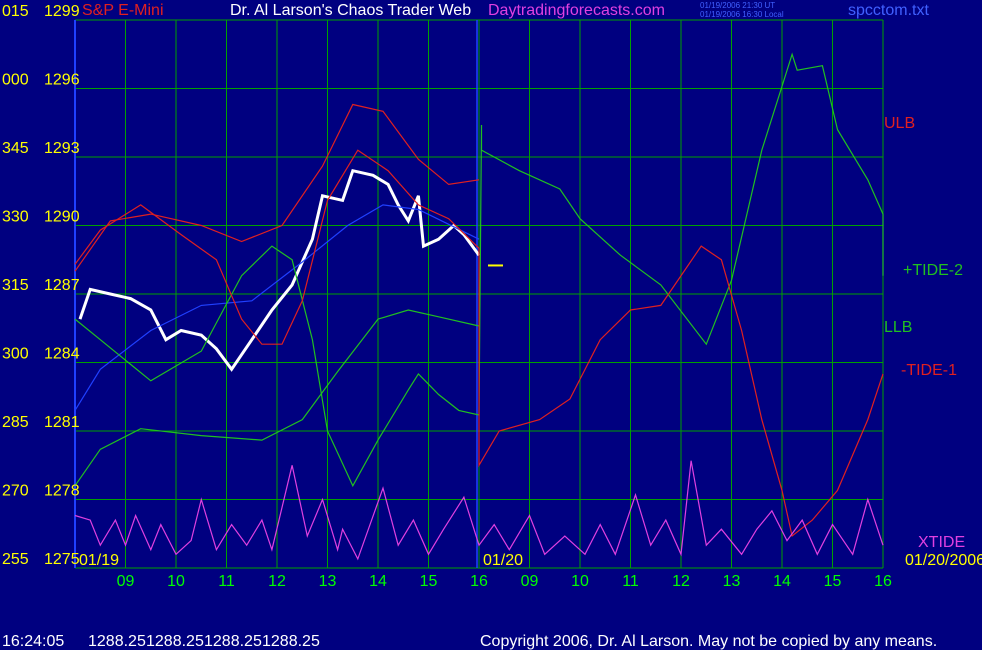 The image size is (982, 650). I want to click on angle-label: 255, so click(15, 559).